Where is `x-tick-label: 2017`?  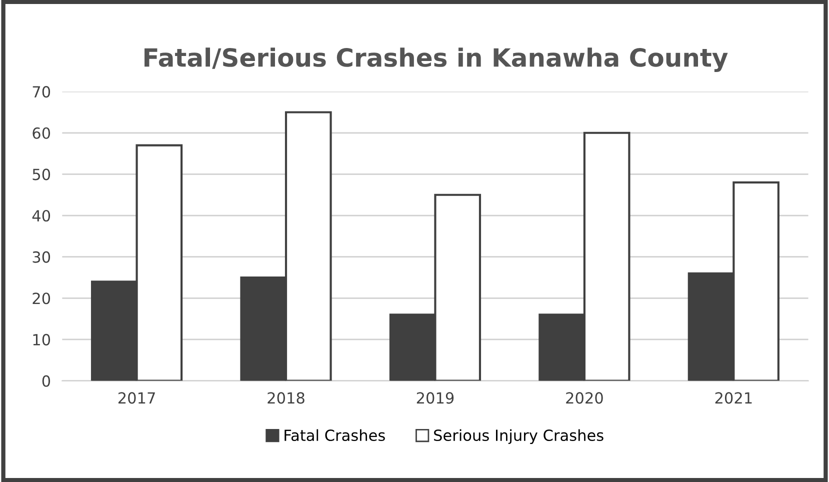
x-tick-label: 2017 is located at coordinates (136, 398).